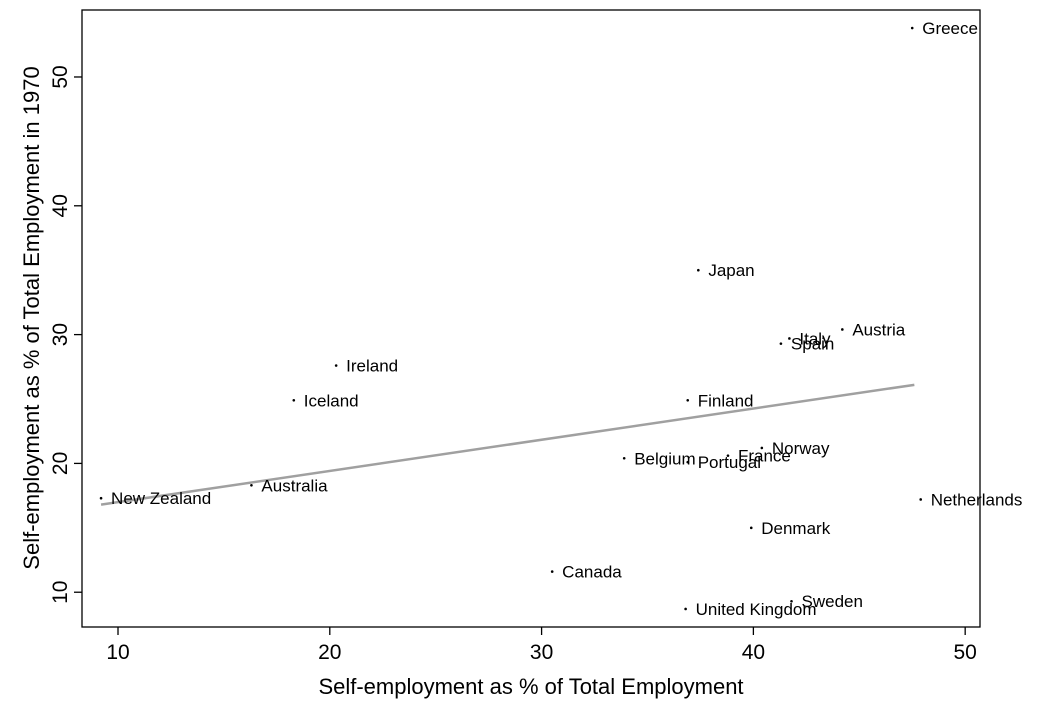 This screenshot has width=1042, height=701. I want to click on fit-line, so click(507, 444).